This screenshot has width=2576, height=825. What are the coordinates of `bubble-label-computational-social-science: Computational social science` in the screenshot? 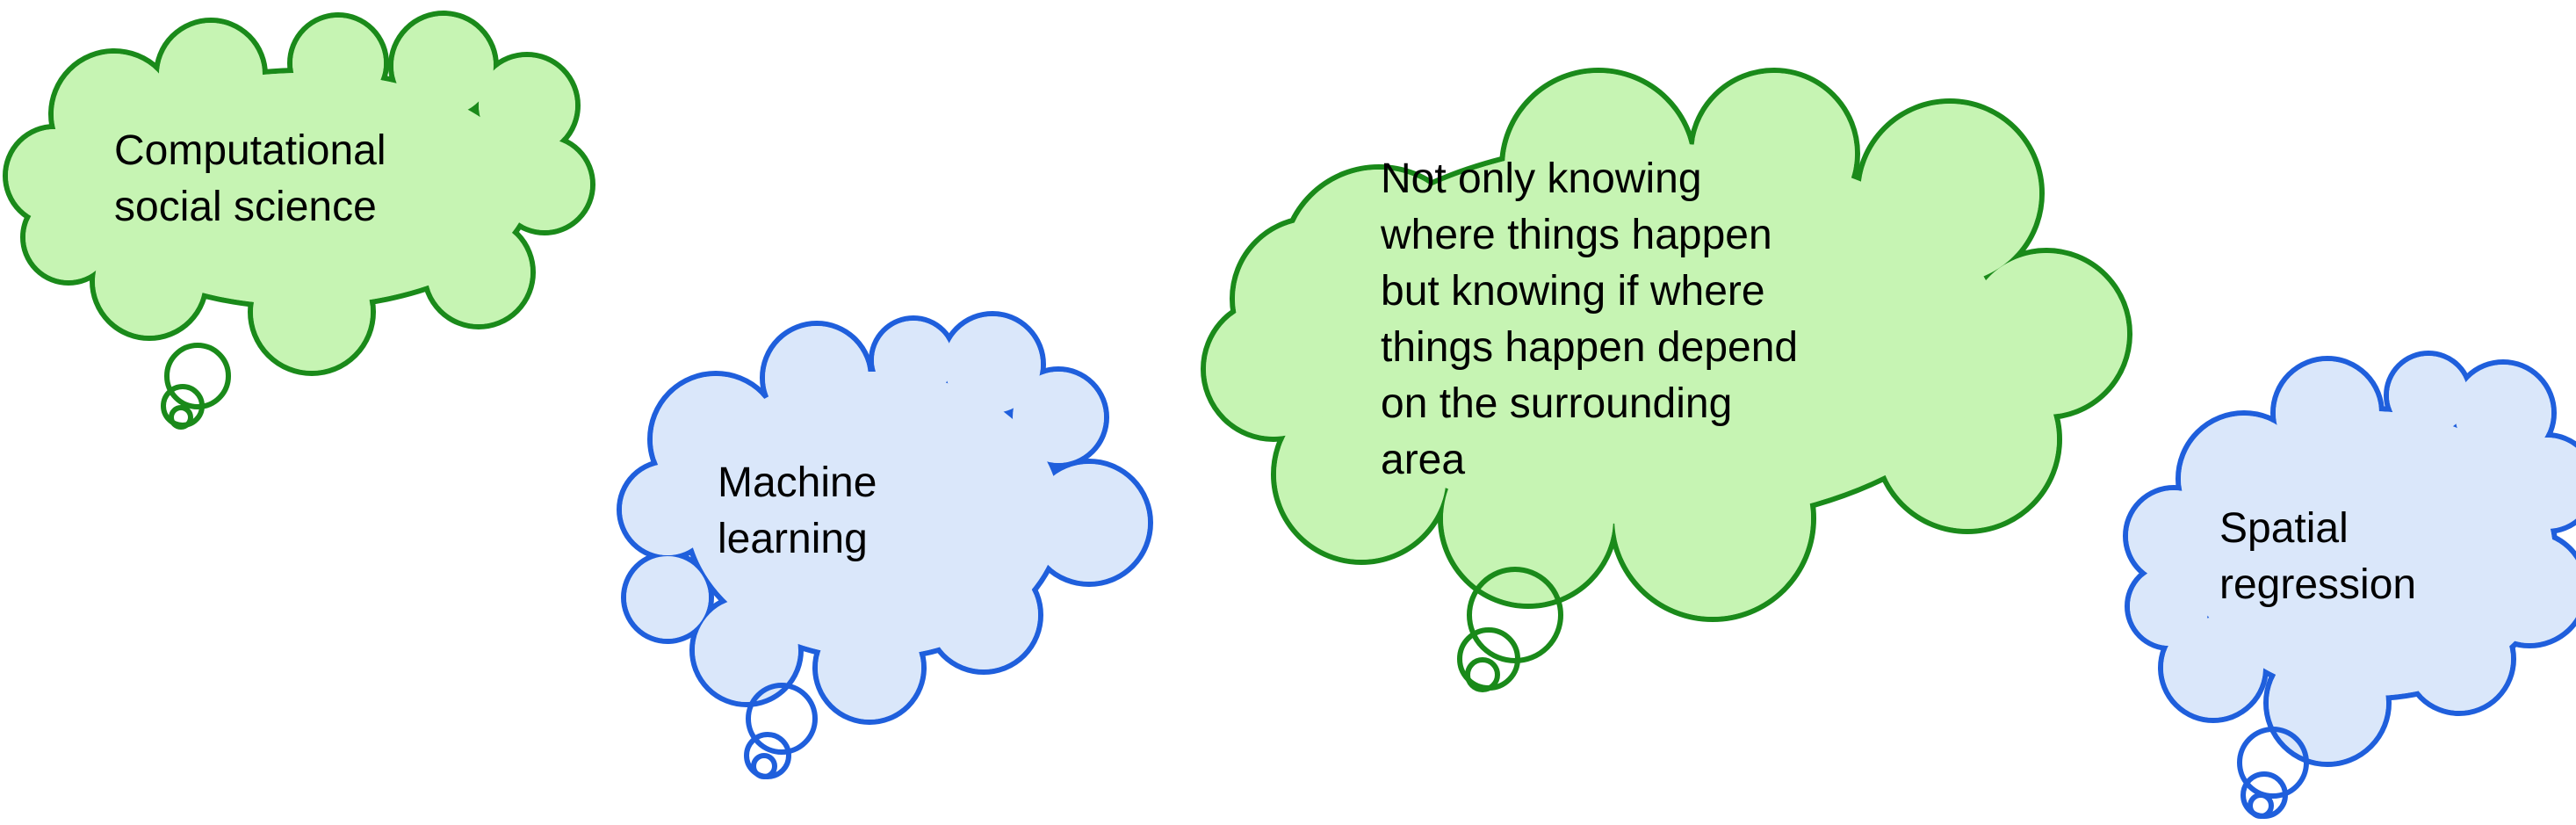 It's located at (250, 179).